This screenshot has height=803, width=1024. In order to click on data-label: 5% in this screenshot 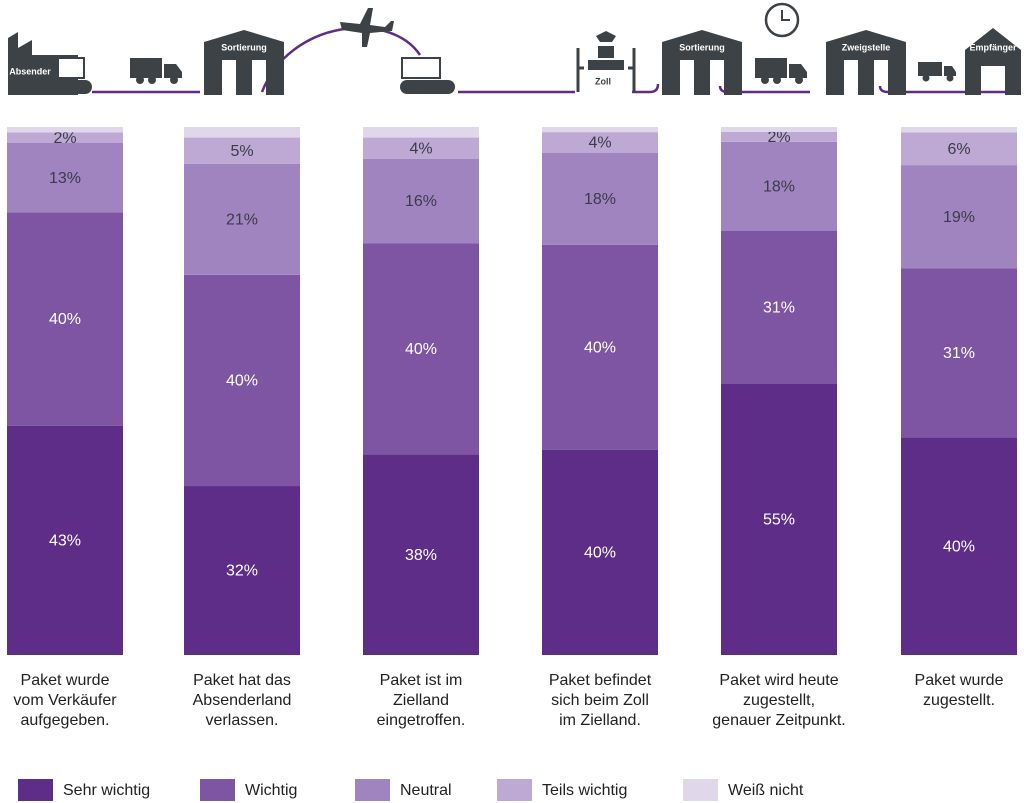, I will do `click(241, 151)`.